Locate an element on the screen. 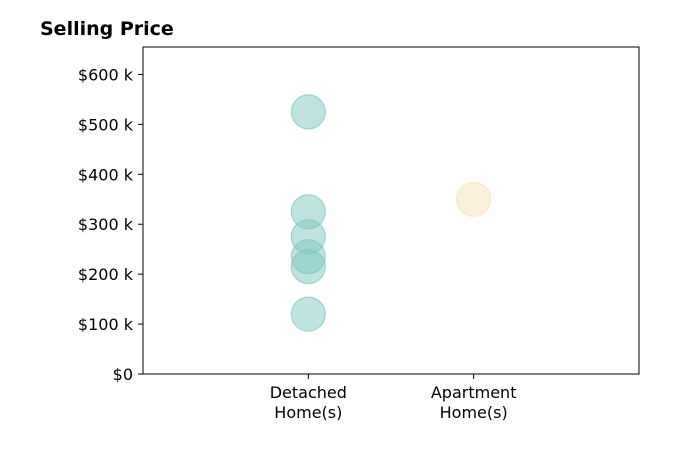  y-axis: $0 $100 k $200 k $300 k $400 k $500 k $600 k is located at coordinates (110, 224).